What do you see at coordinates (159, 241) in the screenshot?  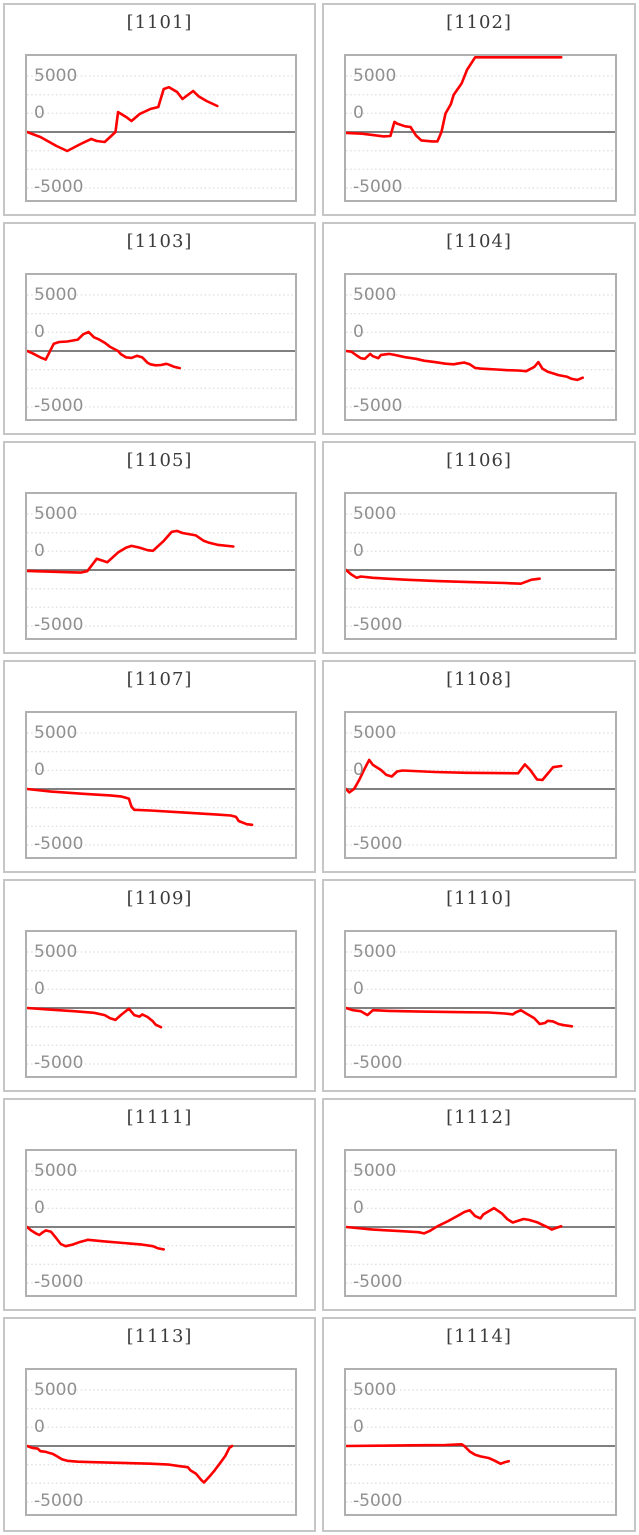 I see `machine-number-title: [1103]` at bounding box center [159, 241].